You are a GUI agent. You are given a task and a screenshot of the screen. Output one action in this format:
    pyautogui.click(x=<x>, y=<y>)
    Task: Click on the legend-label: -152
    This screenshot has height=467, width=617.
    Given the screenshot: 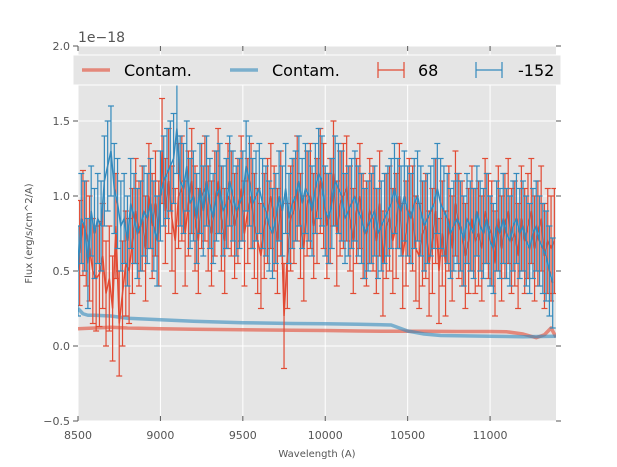 What is the action you would take?
    pyautogui.click(x=536, y=70)
    